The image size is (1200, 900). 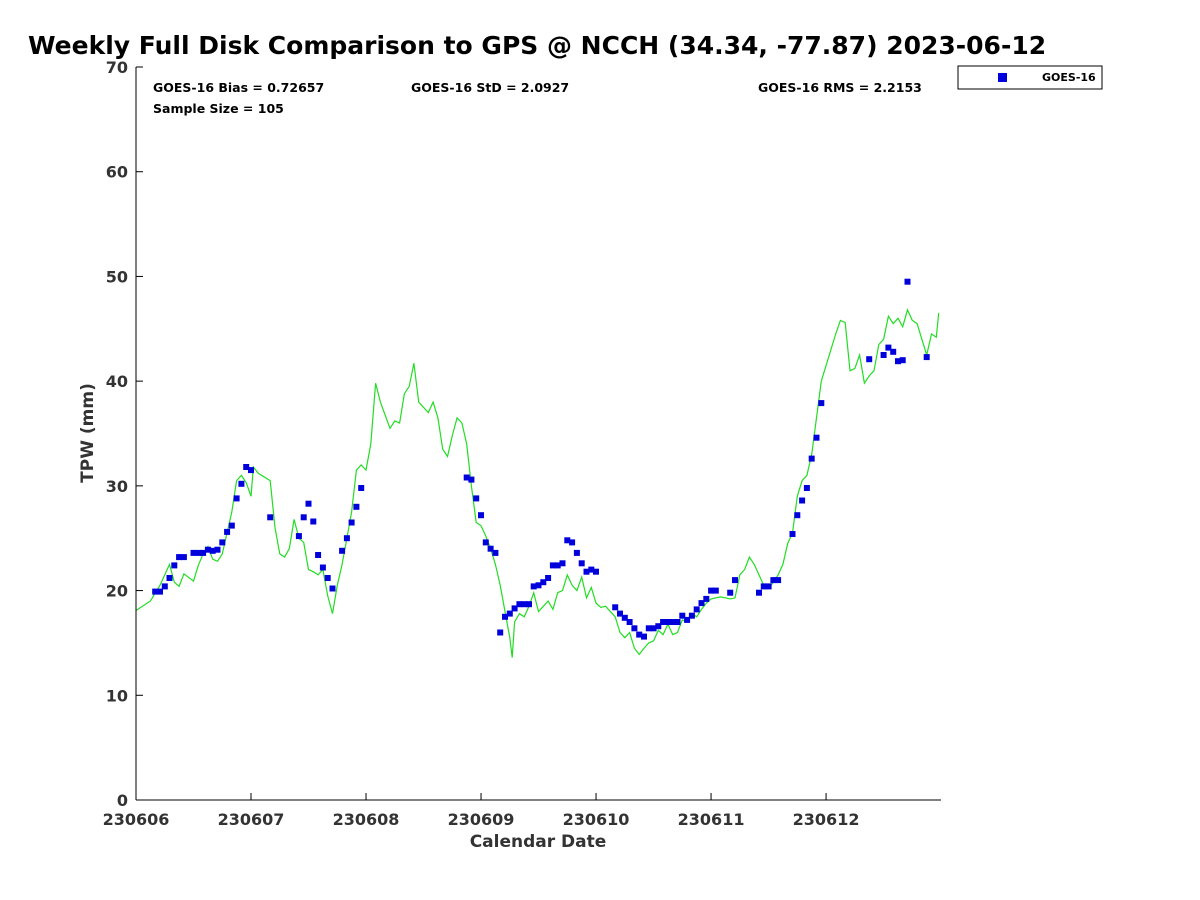 I want to click on stat-bias: GOES-16 Bias = 0.72657, so click(x=238, y=87).